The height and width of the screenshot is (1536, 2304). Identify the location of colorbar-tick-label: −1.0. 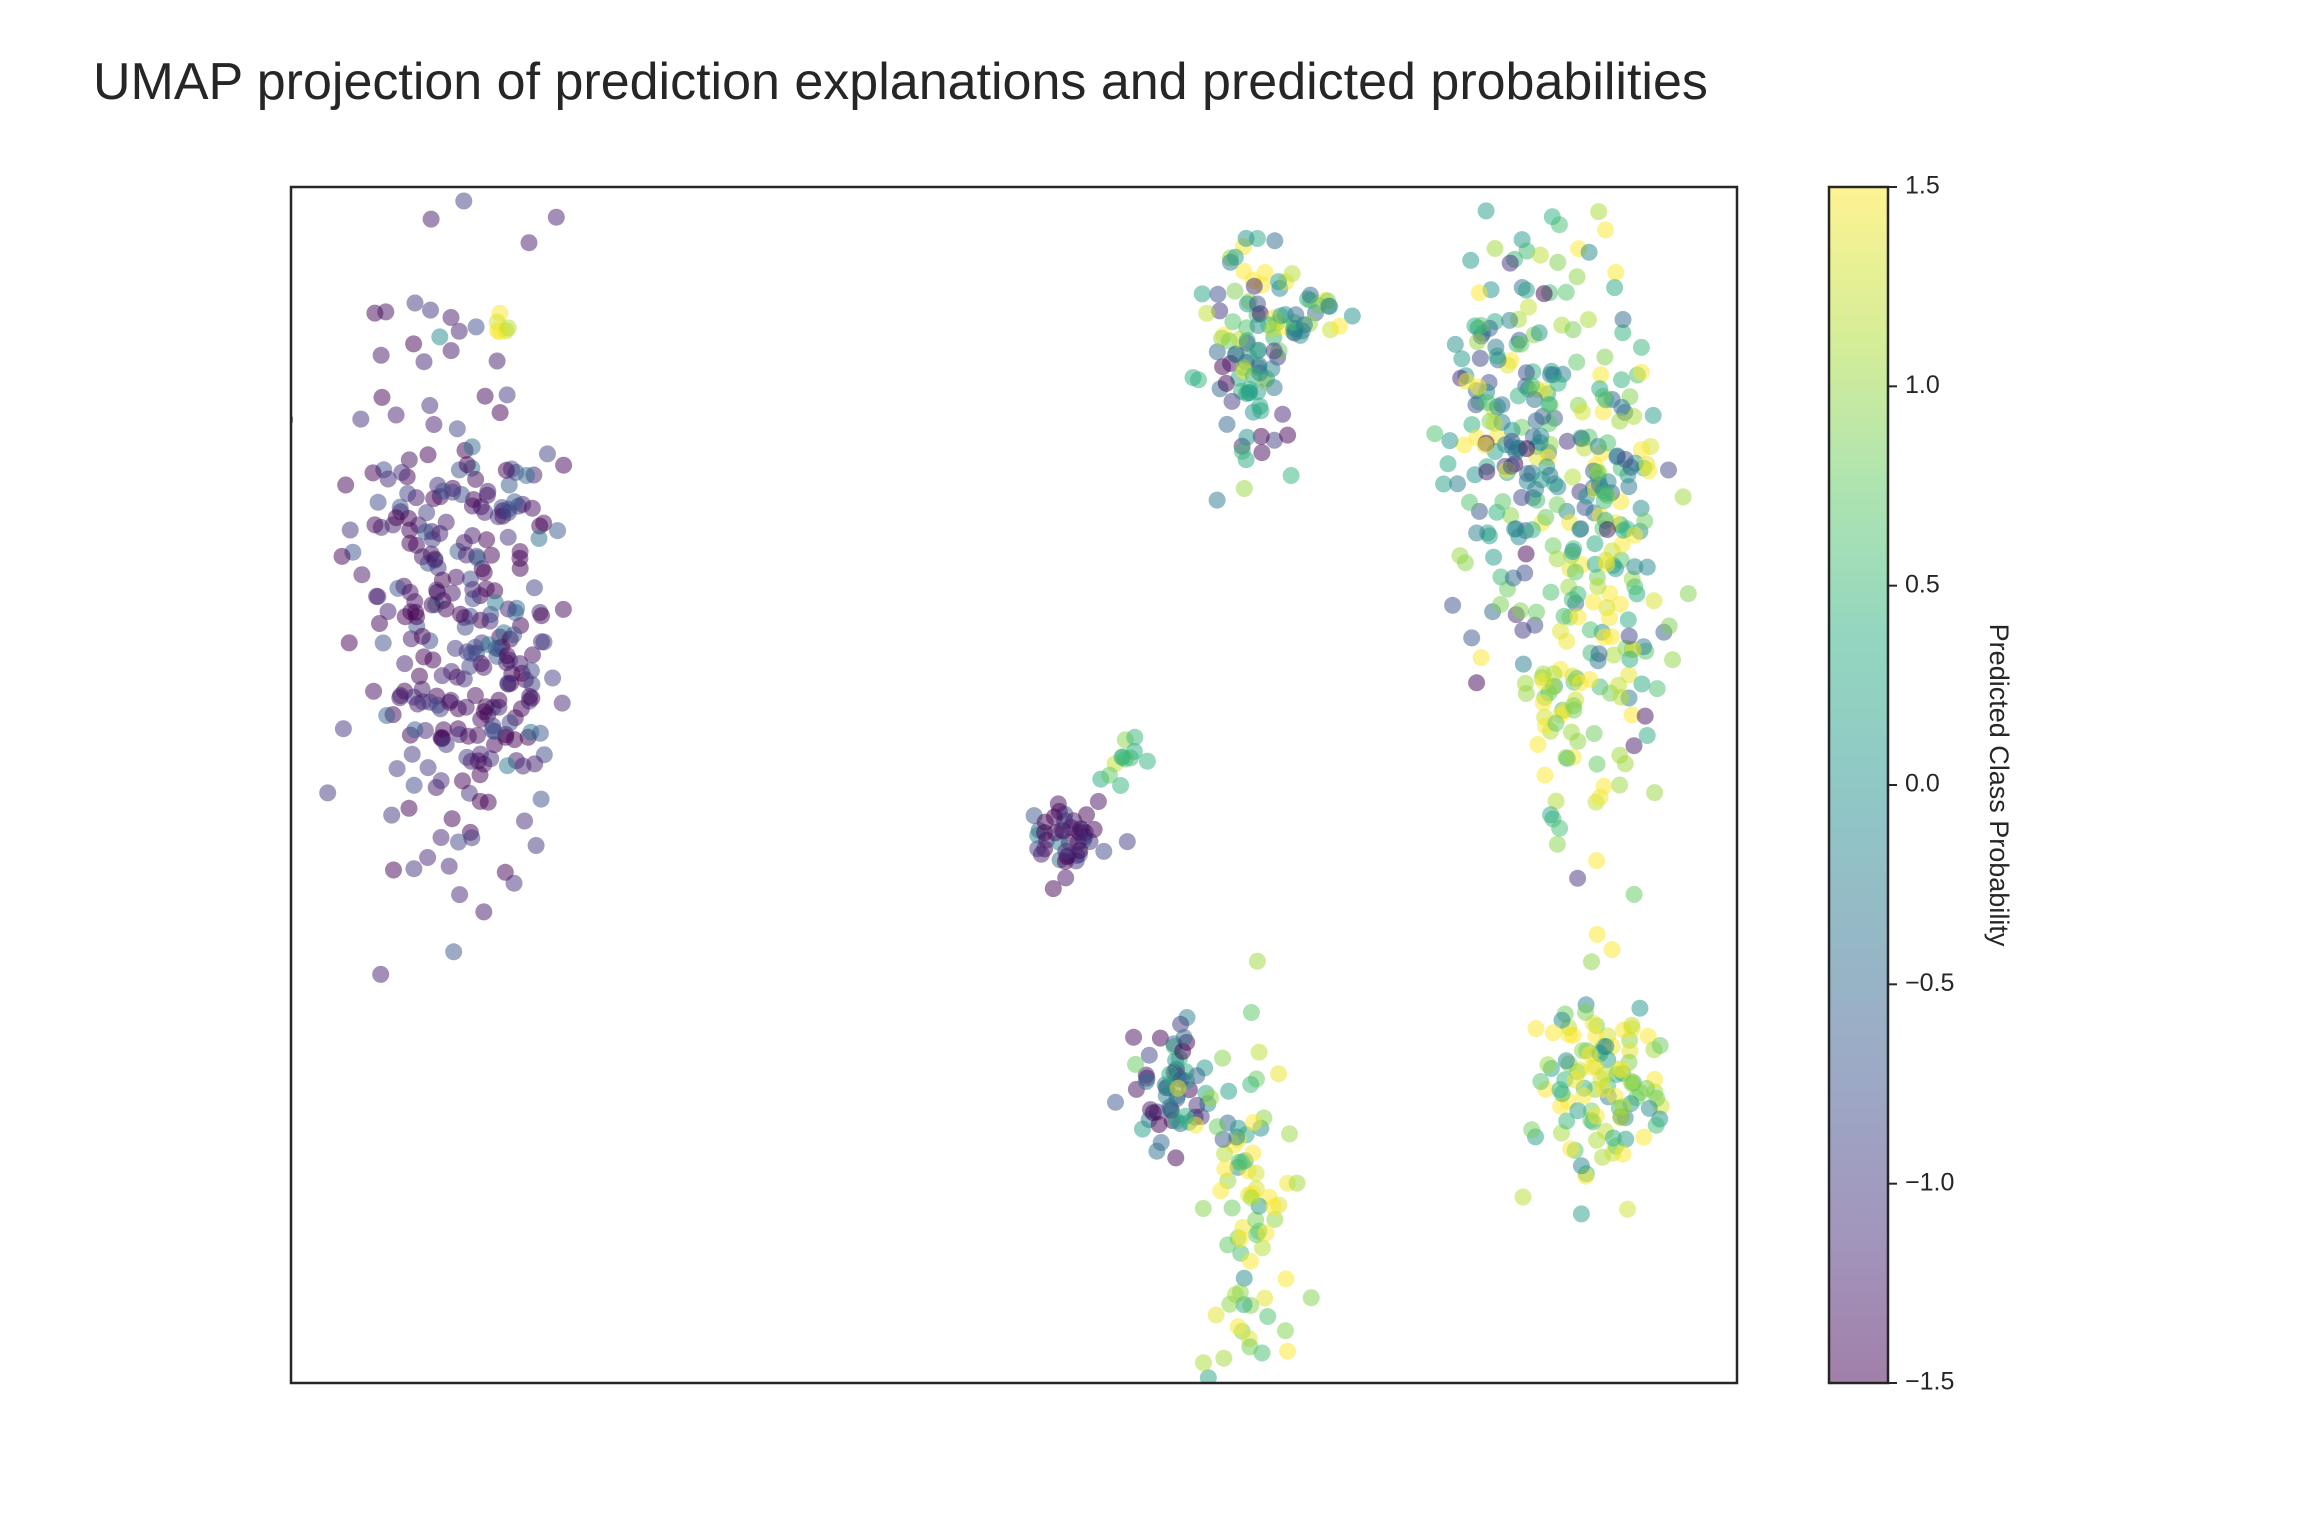
(1929, 1182).